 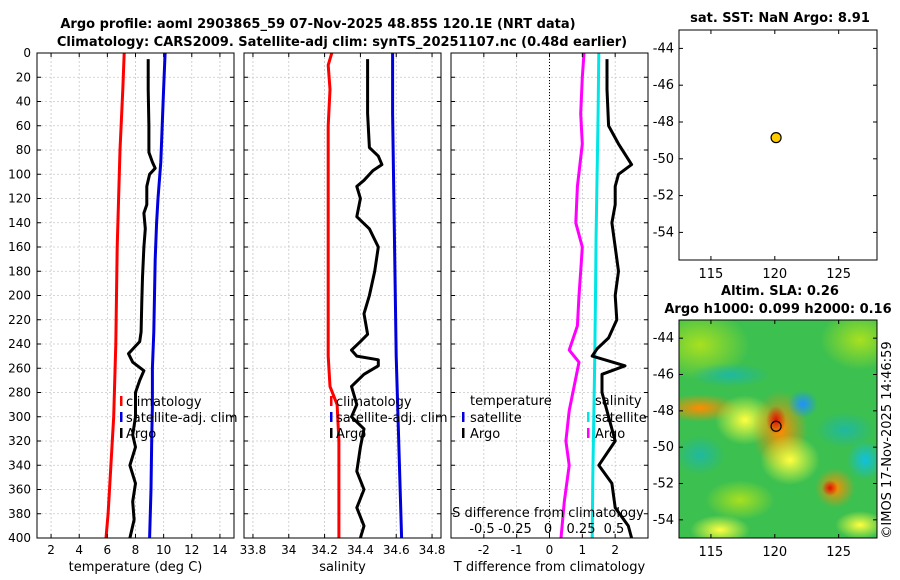 I want to click on sst-map: 115 120 125 -44 -46 -48 -50 -52 -54, so click(x=765, y=155).